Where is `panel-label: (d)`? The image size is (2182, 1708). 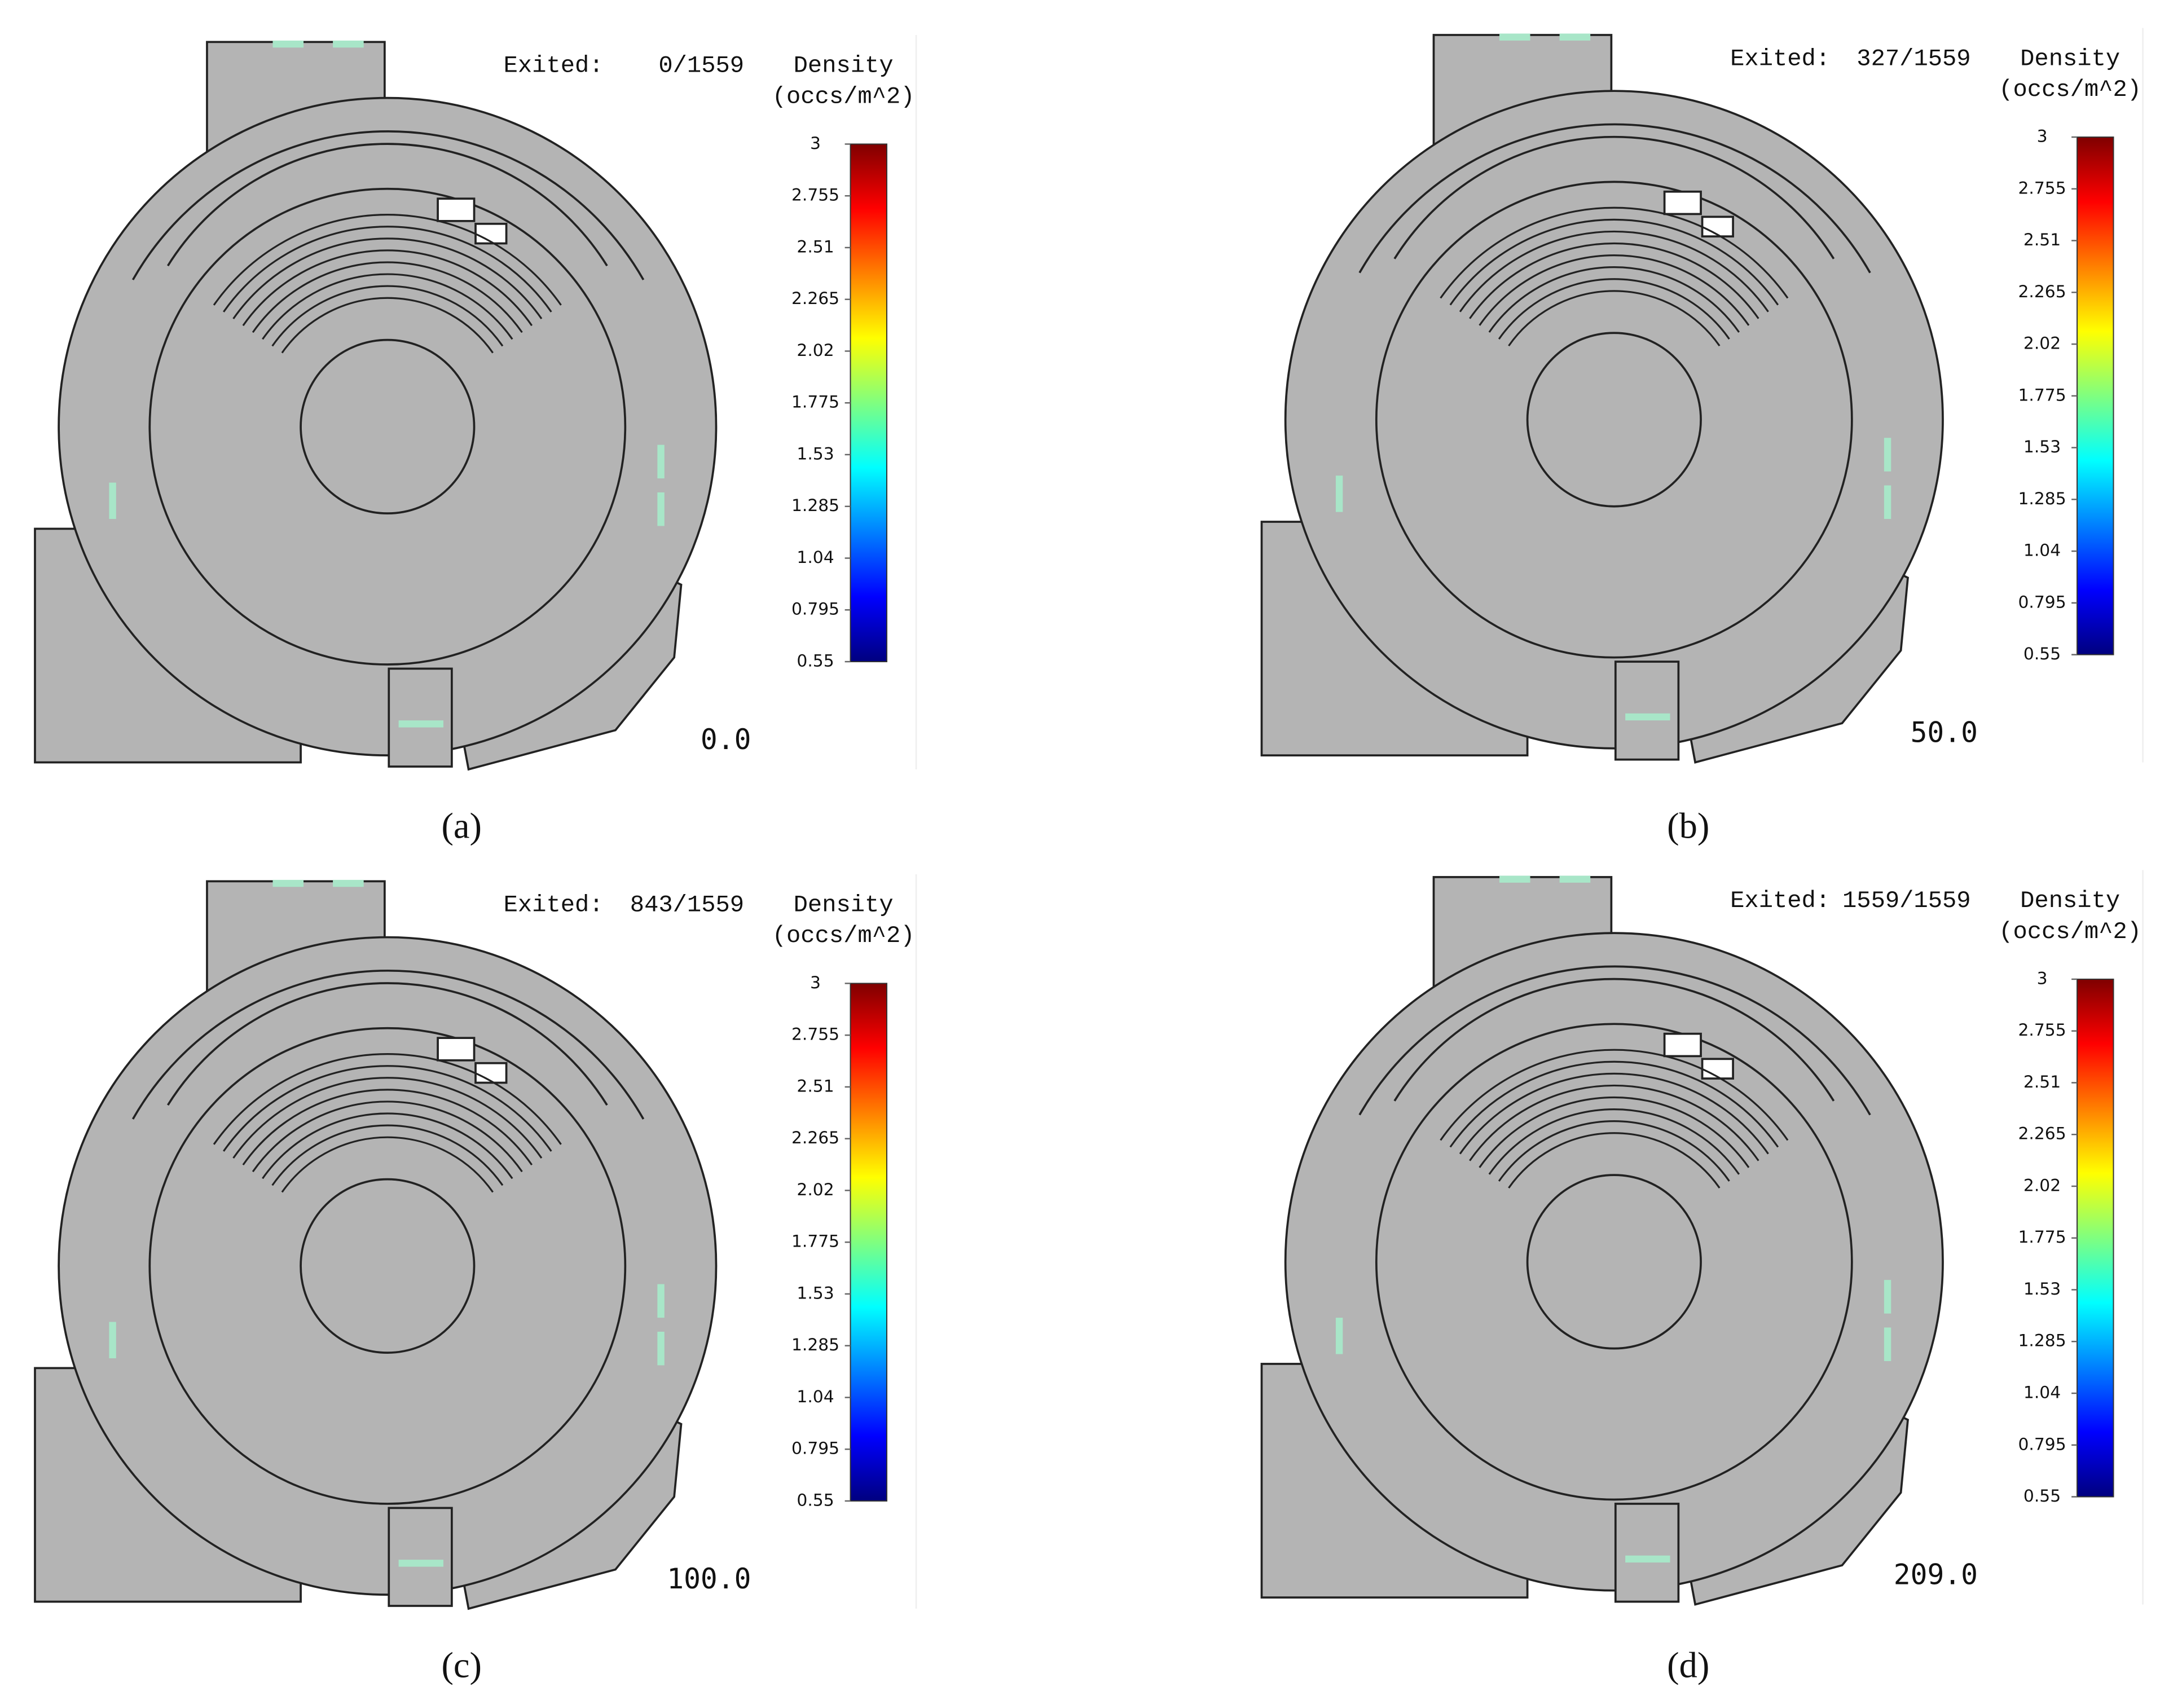 panel-label: (d) is located at coordinates (1688, 1665).